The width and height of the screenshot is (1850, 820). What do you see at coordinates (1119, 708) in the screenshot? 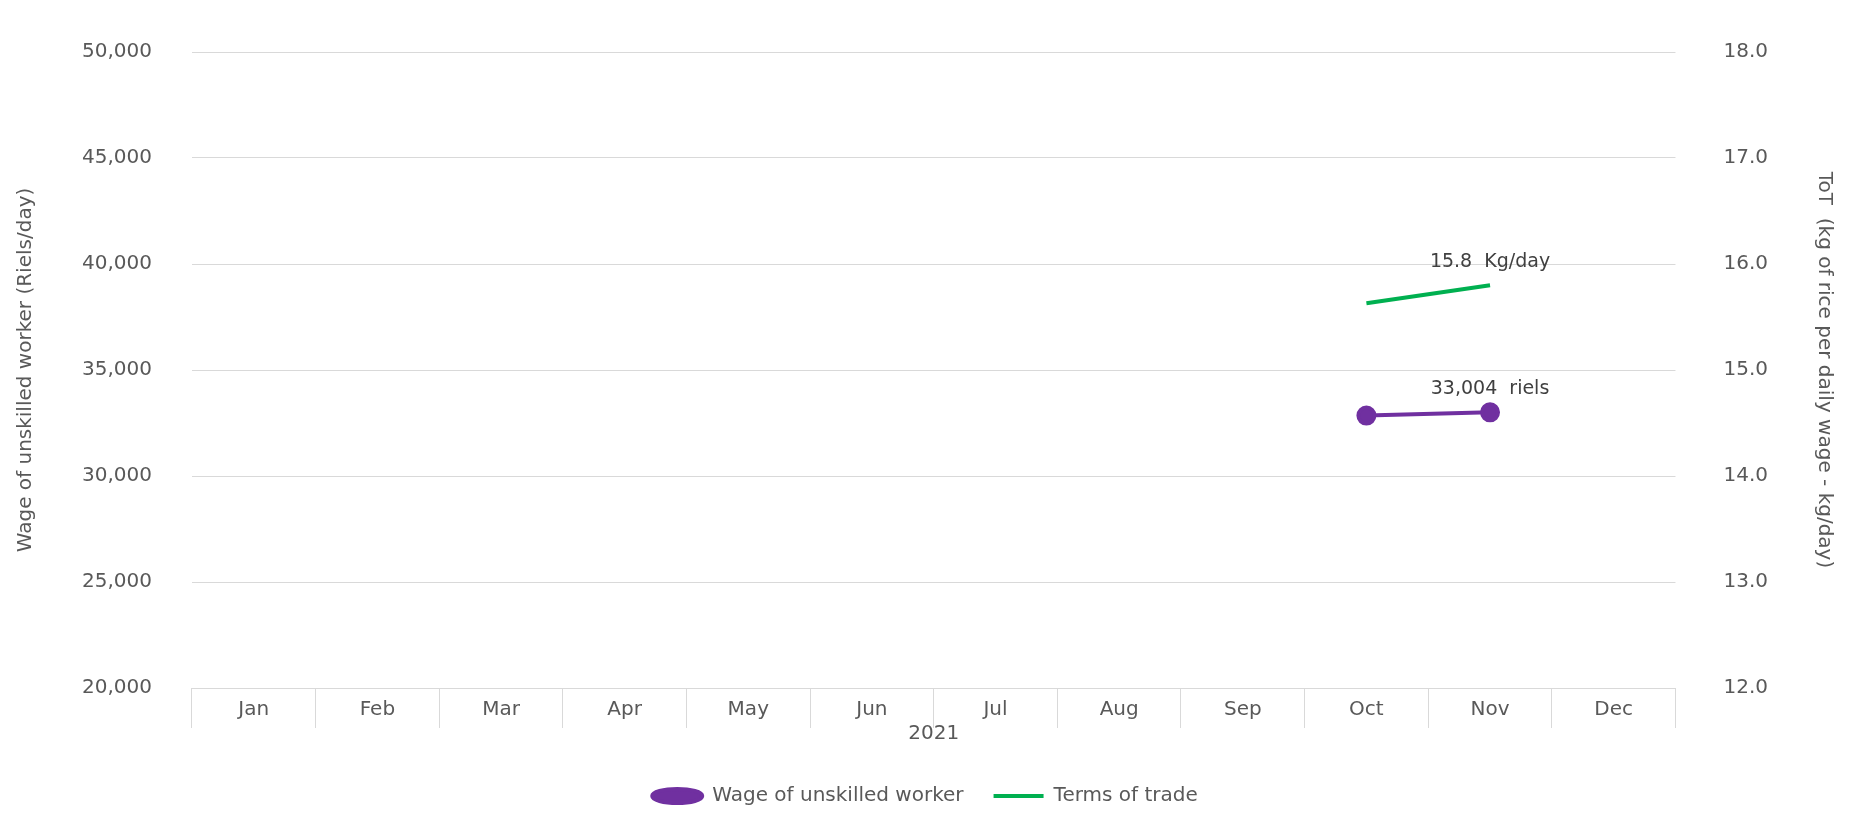
I see `x-tick-label: Aug` at bounding box center [1119, 708].